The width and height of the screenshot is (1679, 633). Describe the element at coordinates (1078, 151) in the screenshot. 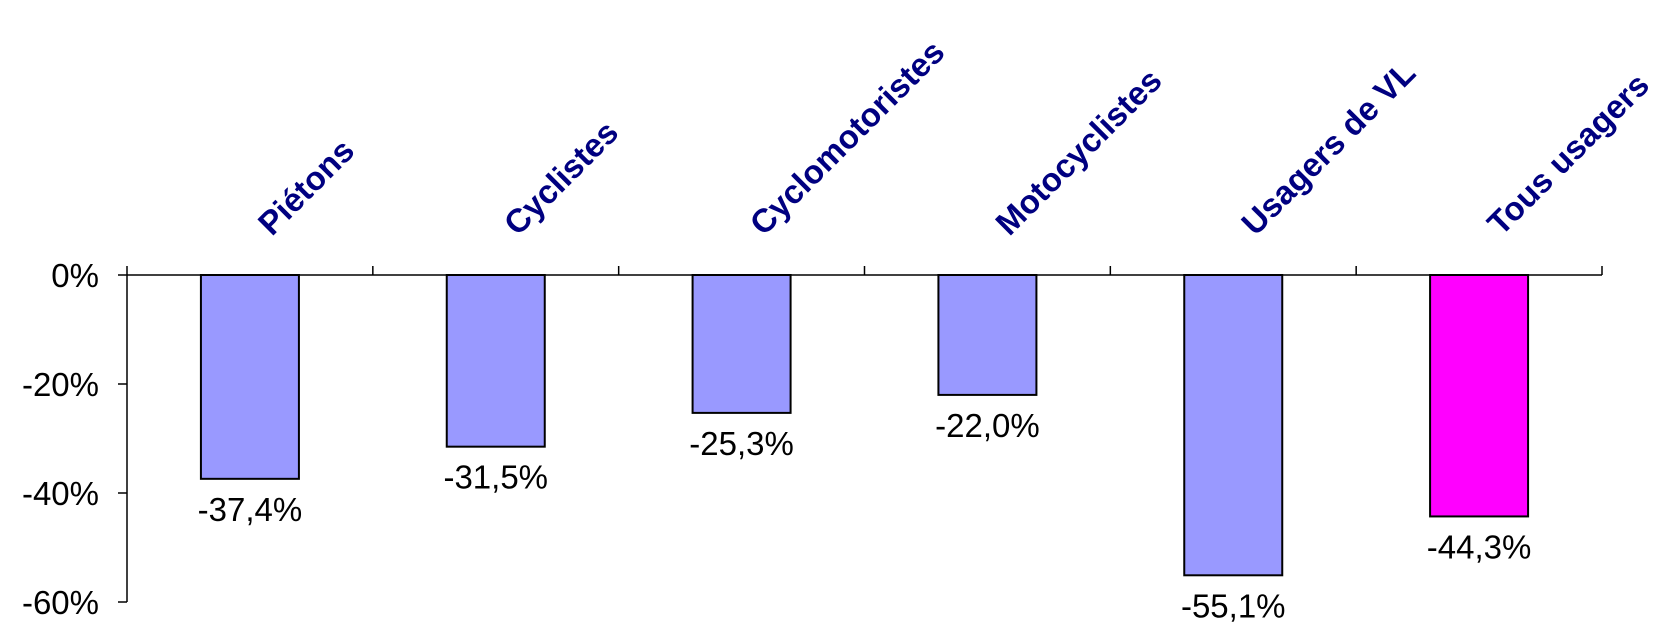

I see `category-label-3: Motocyclistes` at that location.